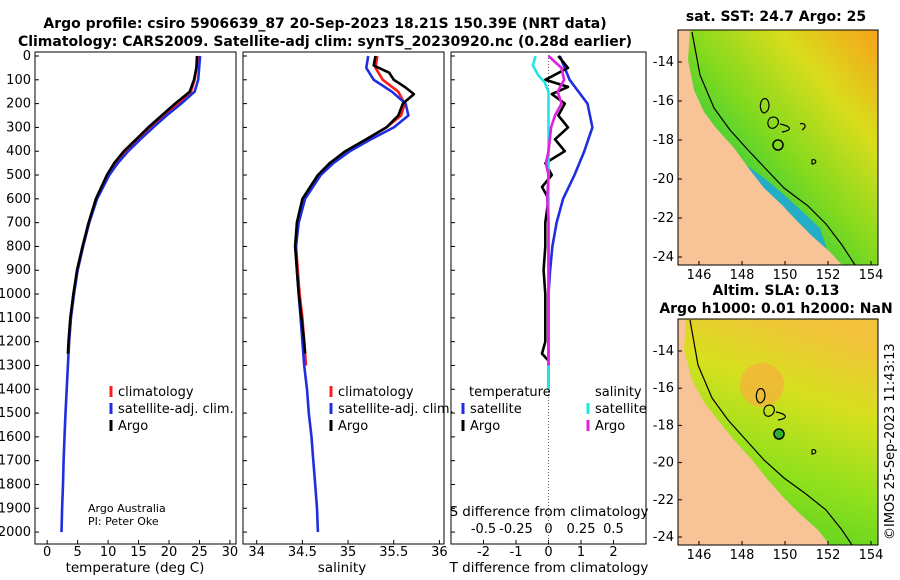 The height and width of the screenshot is (580, 900). I want to click on annotation-line-1: Argo Australia, so click(127, 508).